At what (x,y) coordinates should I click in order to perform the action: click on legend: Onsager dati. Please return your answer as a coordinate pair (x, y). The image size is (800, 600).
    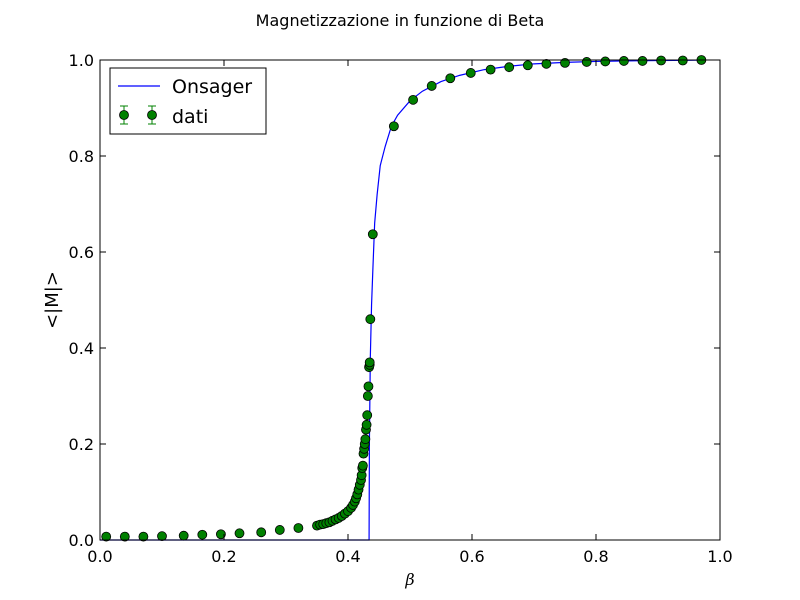
    Looking at the image, I should click on (188, 101).